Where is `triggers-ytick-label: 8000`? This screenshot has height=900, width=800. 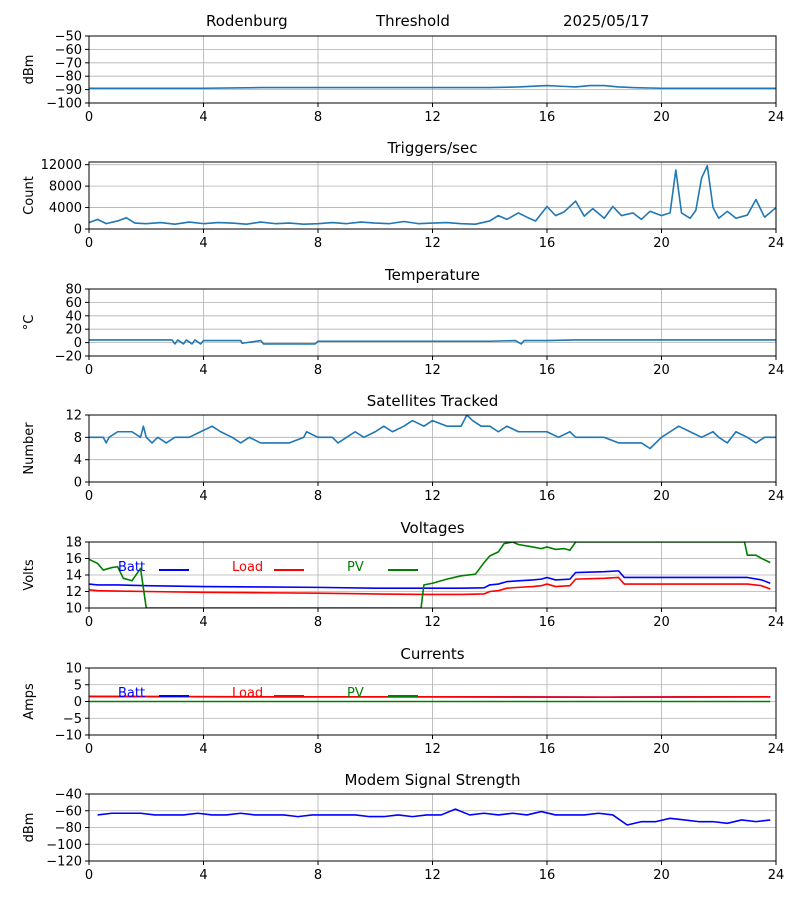
triggers-ytick-label: 8000 is located at coordinates (65, 187).